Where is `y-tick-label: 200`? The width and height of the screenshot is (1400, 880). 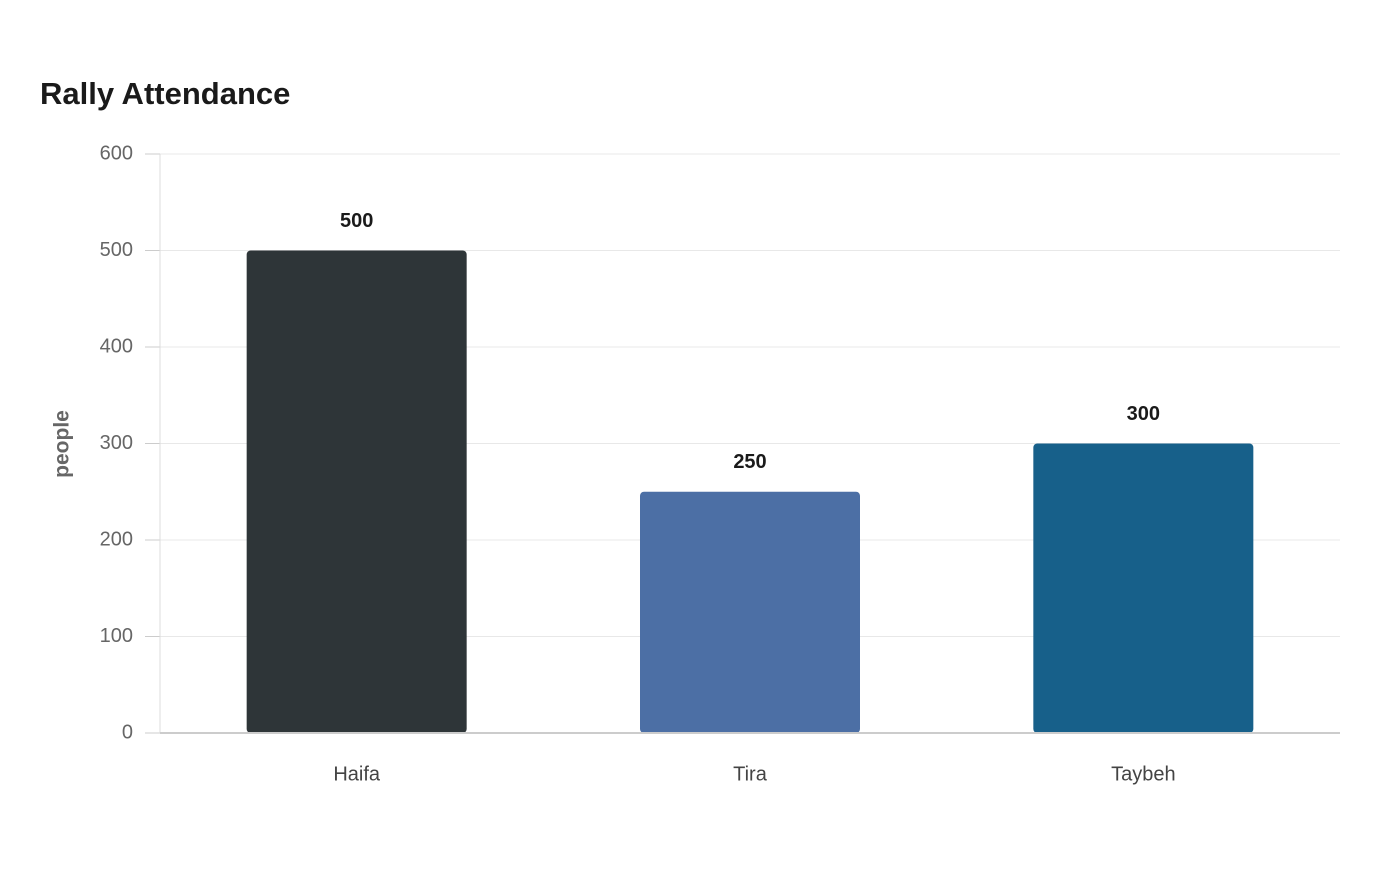
y-tick-label: 200 is located at coordinates (116, 539).